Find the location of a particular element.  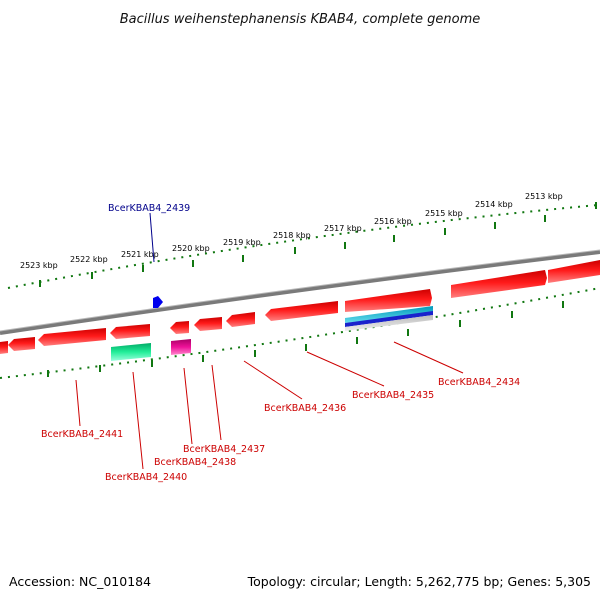

gene-label-2438: BcerKBAB4_2438 is located at coordinates (195, 462).